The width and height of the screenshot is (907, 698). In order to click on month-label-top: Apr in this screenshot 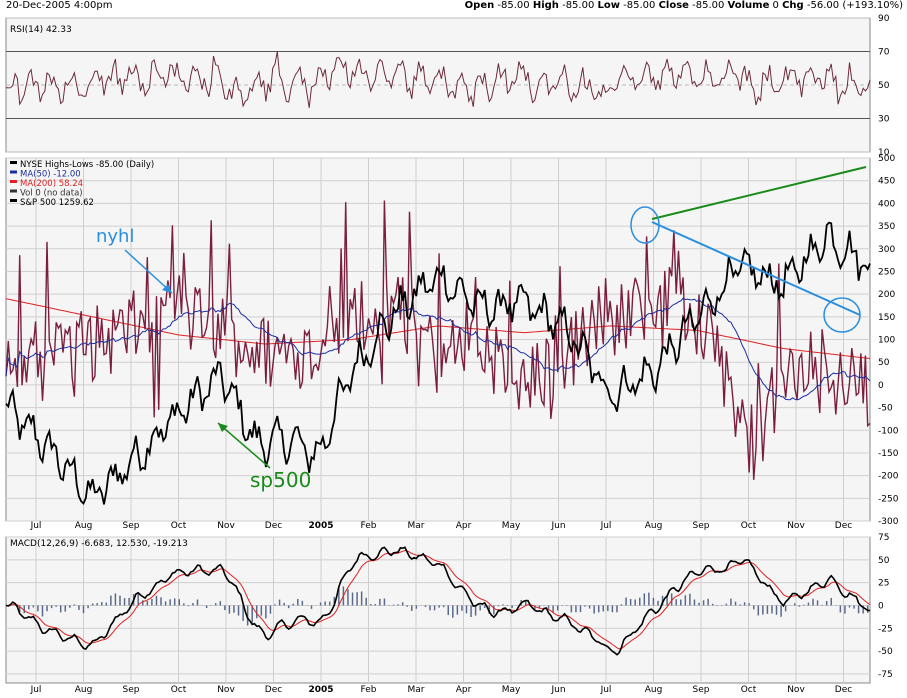, I will do `click(464, 526)`.